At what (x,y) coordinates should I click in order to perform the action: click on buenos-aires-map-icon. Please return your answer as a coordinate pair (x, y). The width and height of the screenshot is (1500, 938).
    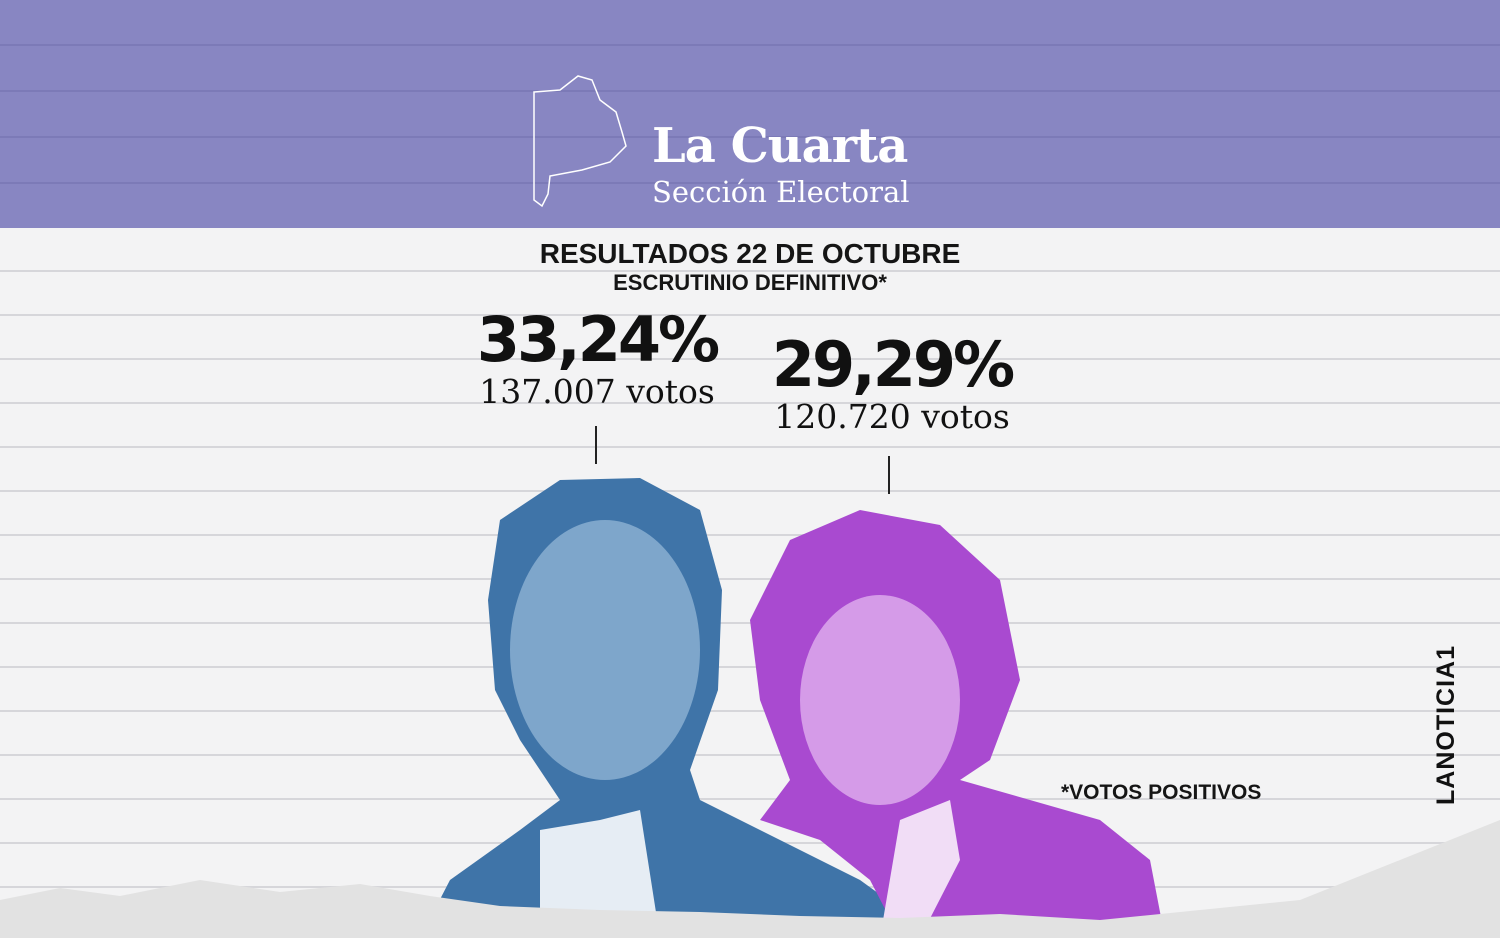
    Looking at the image, I should click on (580, 141).